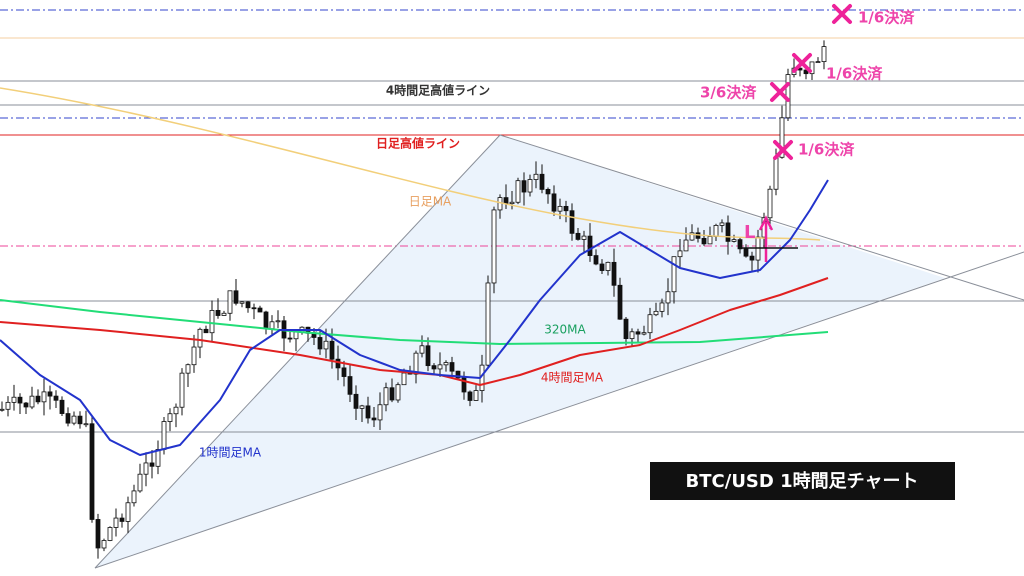 The height and width of the screenshot is (576, 1024). I want to click on label: 4時間足MA, so click(572, 378).